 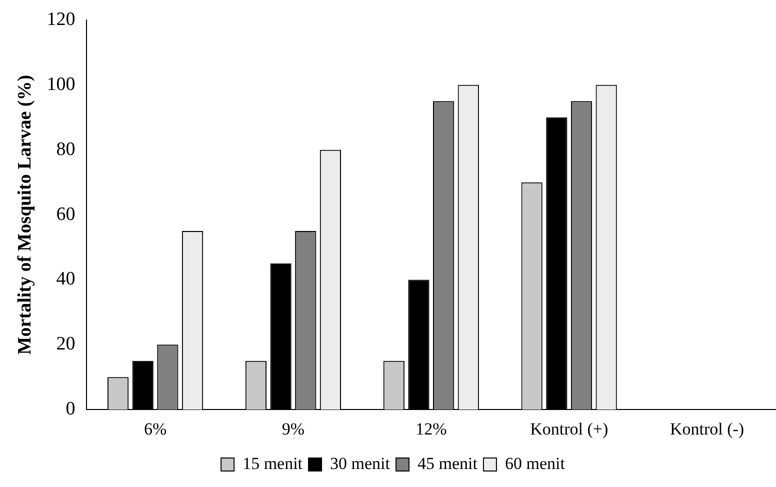 What do you see at coordinates (155, 428) in the screenshot?
I see `x-tick-label: 6%` at bounding box center [155, 428].